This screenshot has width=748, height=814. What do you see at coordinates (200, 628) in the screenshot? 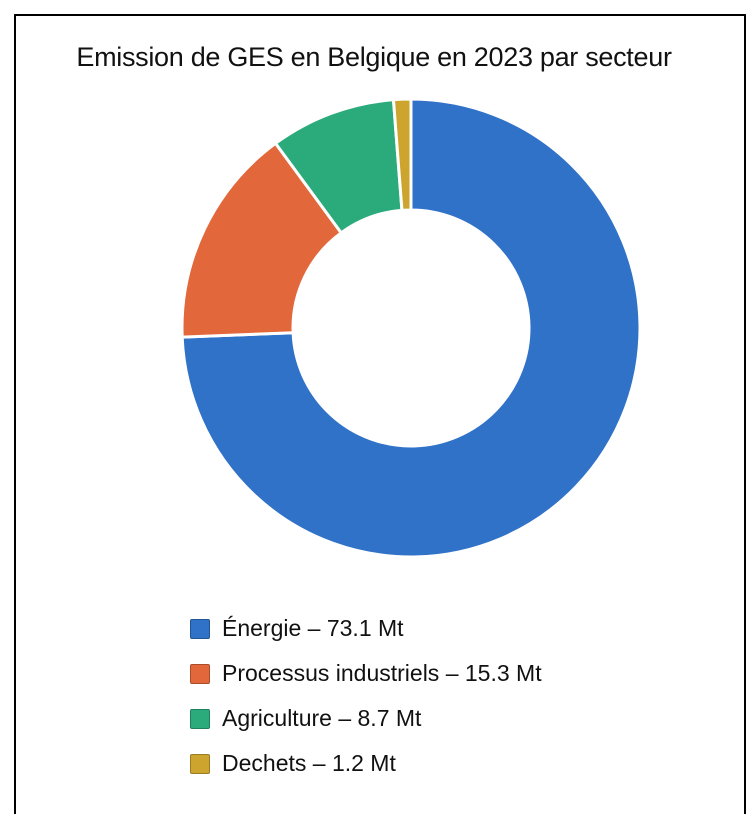
I see `legend-swatch-energie` at bounding box center [200, 628].